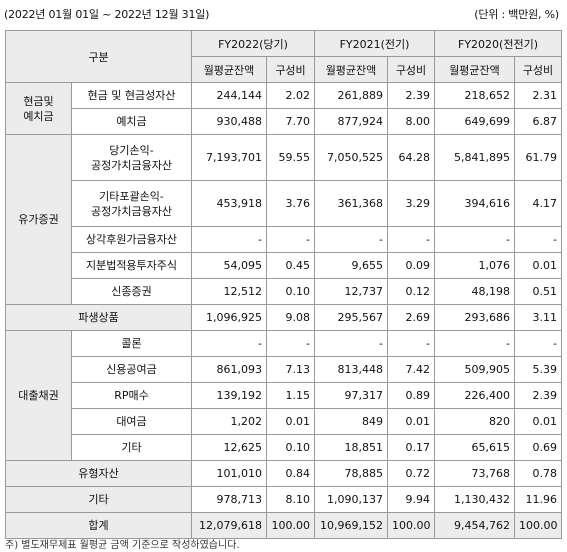 This screenshot has height=552, width=567. What do you see at coordinates (98, 473) in the screenshot?
I see `group-label-tangible: 유형자산` at bounding box center [98, 473].